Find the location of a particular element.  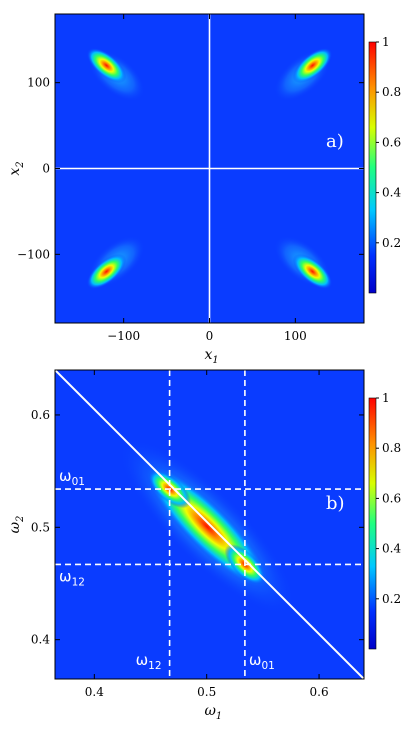

panel-label: b) is located at coordinates (335, 503).